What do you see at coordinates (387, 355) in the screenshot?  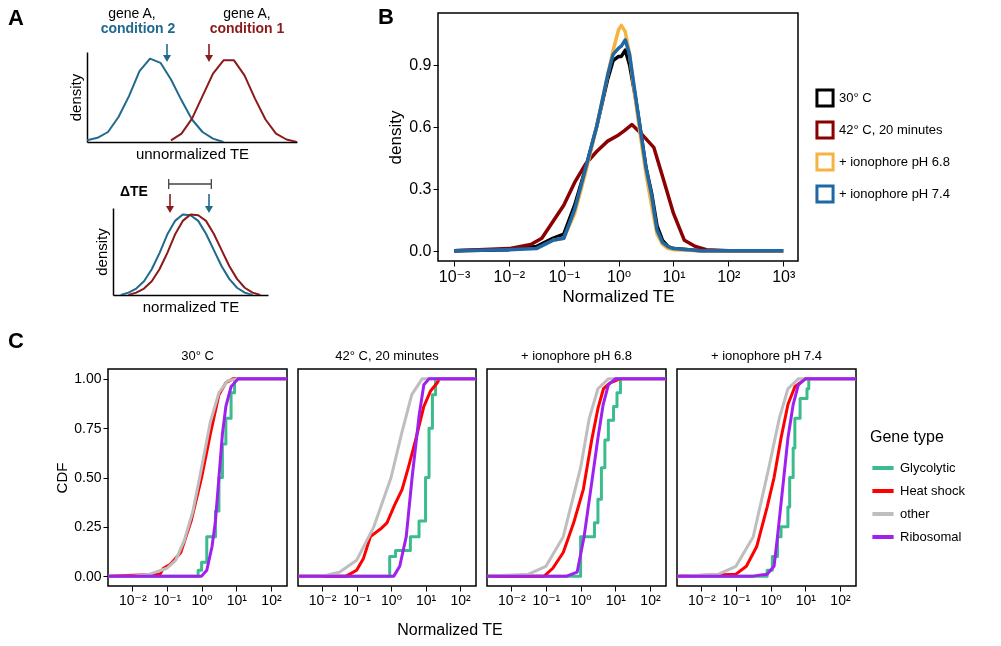 I see `chart-title: 42° C, 20 minutes` at bounding box center [387, 355].